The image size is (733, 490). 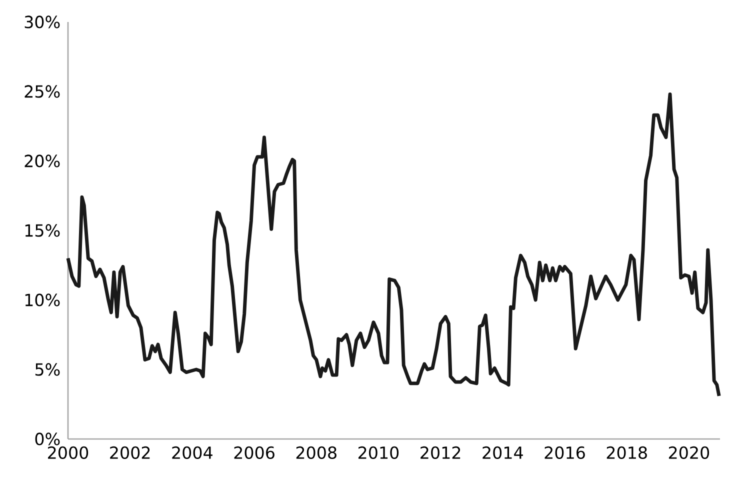 I want to click on y-tick-label: 0%, so click(x=47, y=439).